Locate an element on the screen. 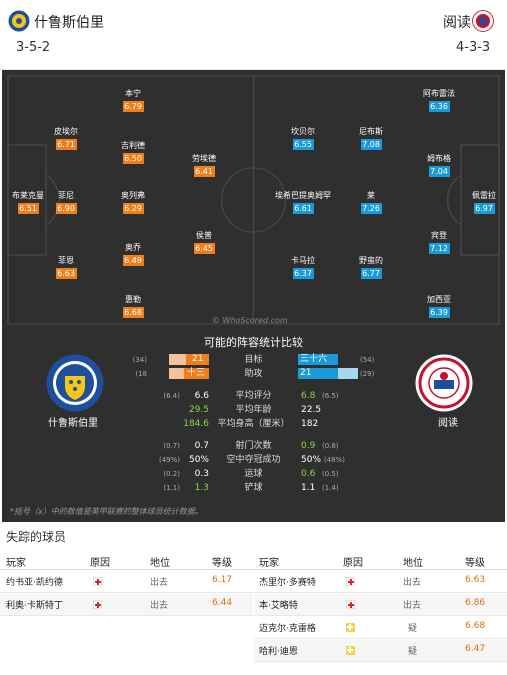  player-name: 尼布斯 is located at coordinates (371, 131).